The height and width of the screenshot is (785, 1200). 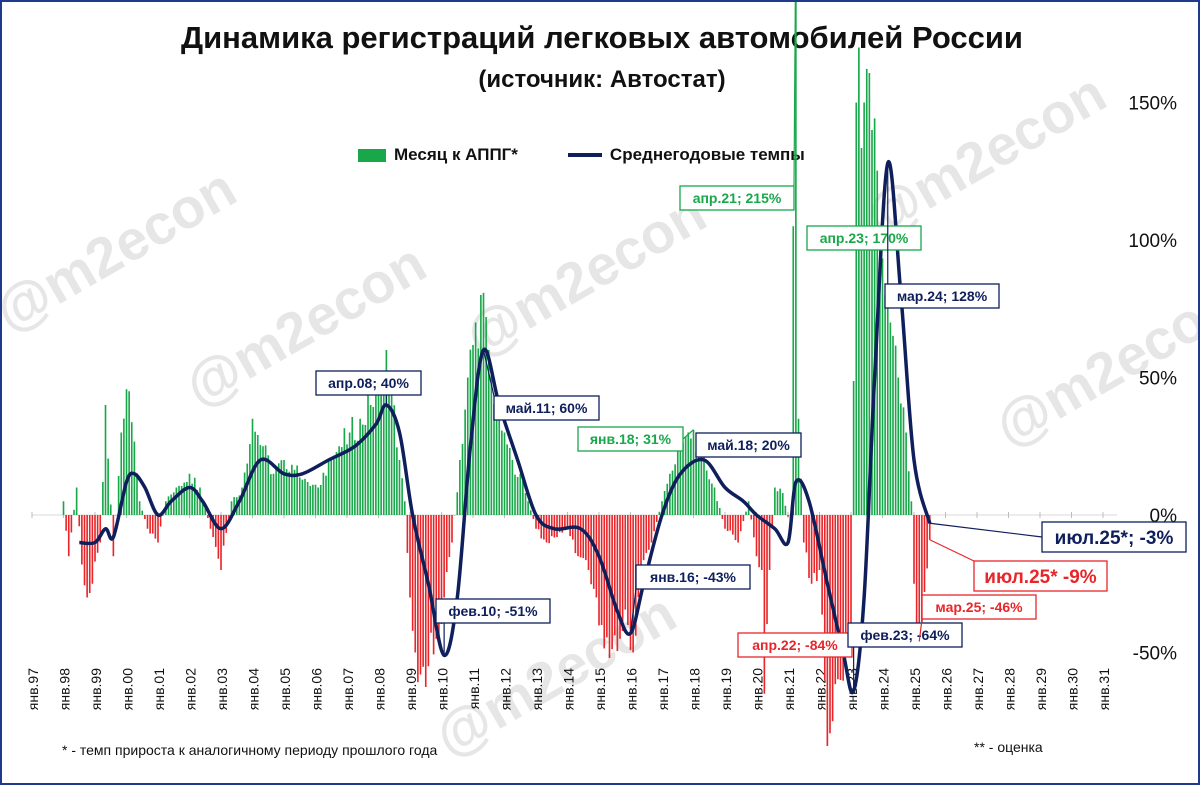 What do you see at coordinates (569, 689) in the screenshot?
I see `x-tick-label: янв.14` at bounding box center [569, 689].